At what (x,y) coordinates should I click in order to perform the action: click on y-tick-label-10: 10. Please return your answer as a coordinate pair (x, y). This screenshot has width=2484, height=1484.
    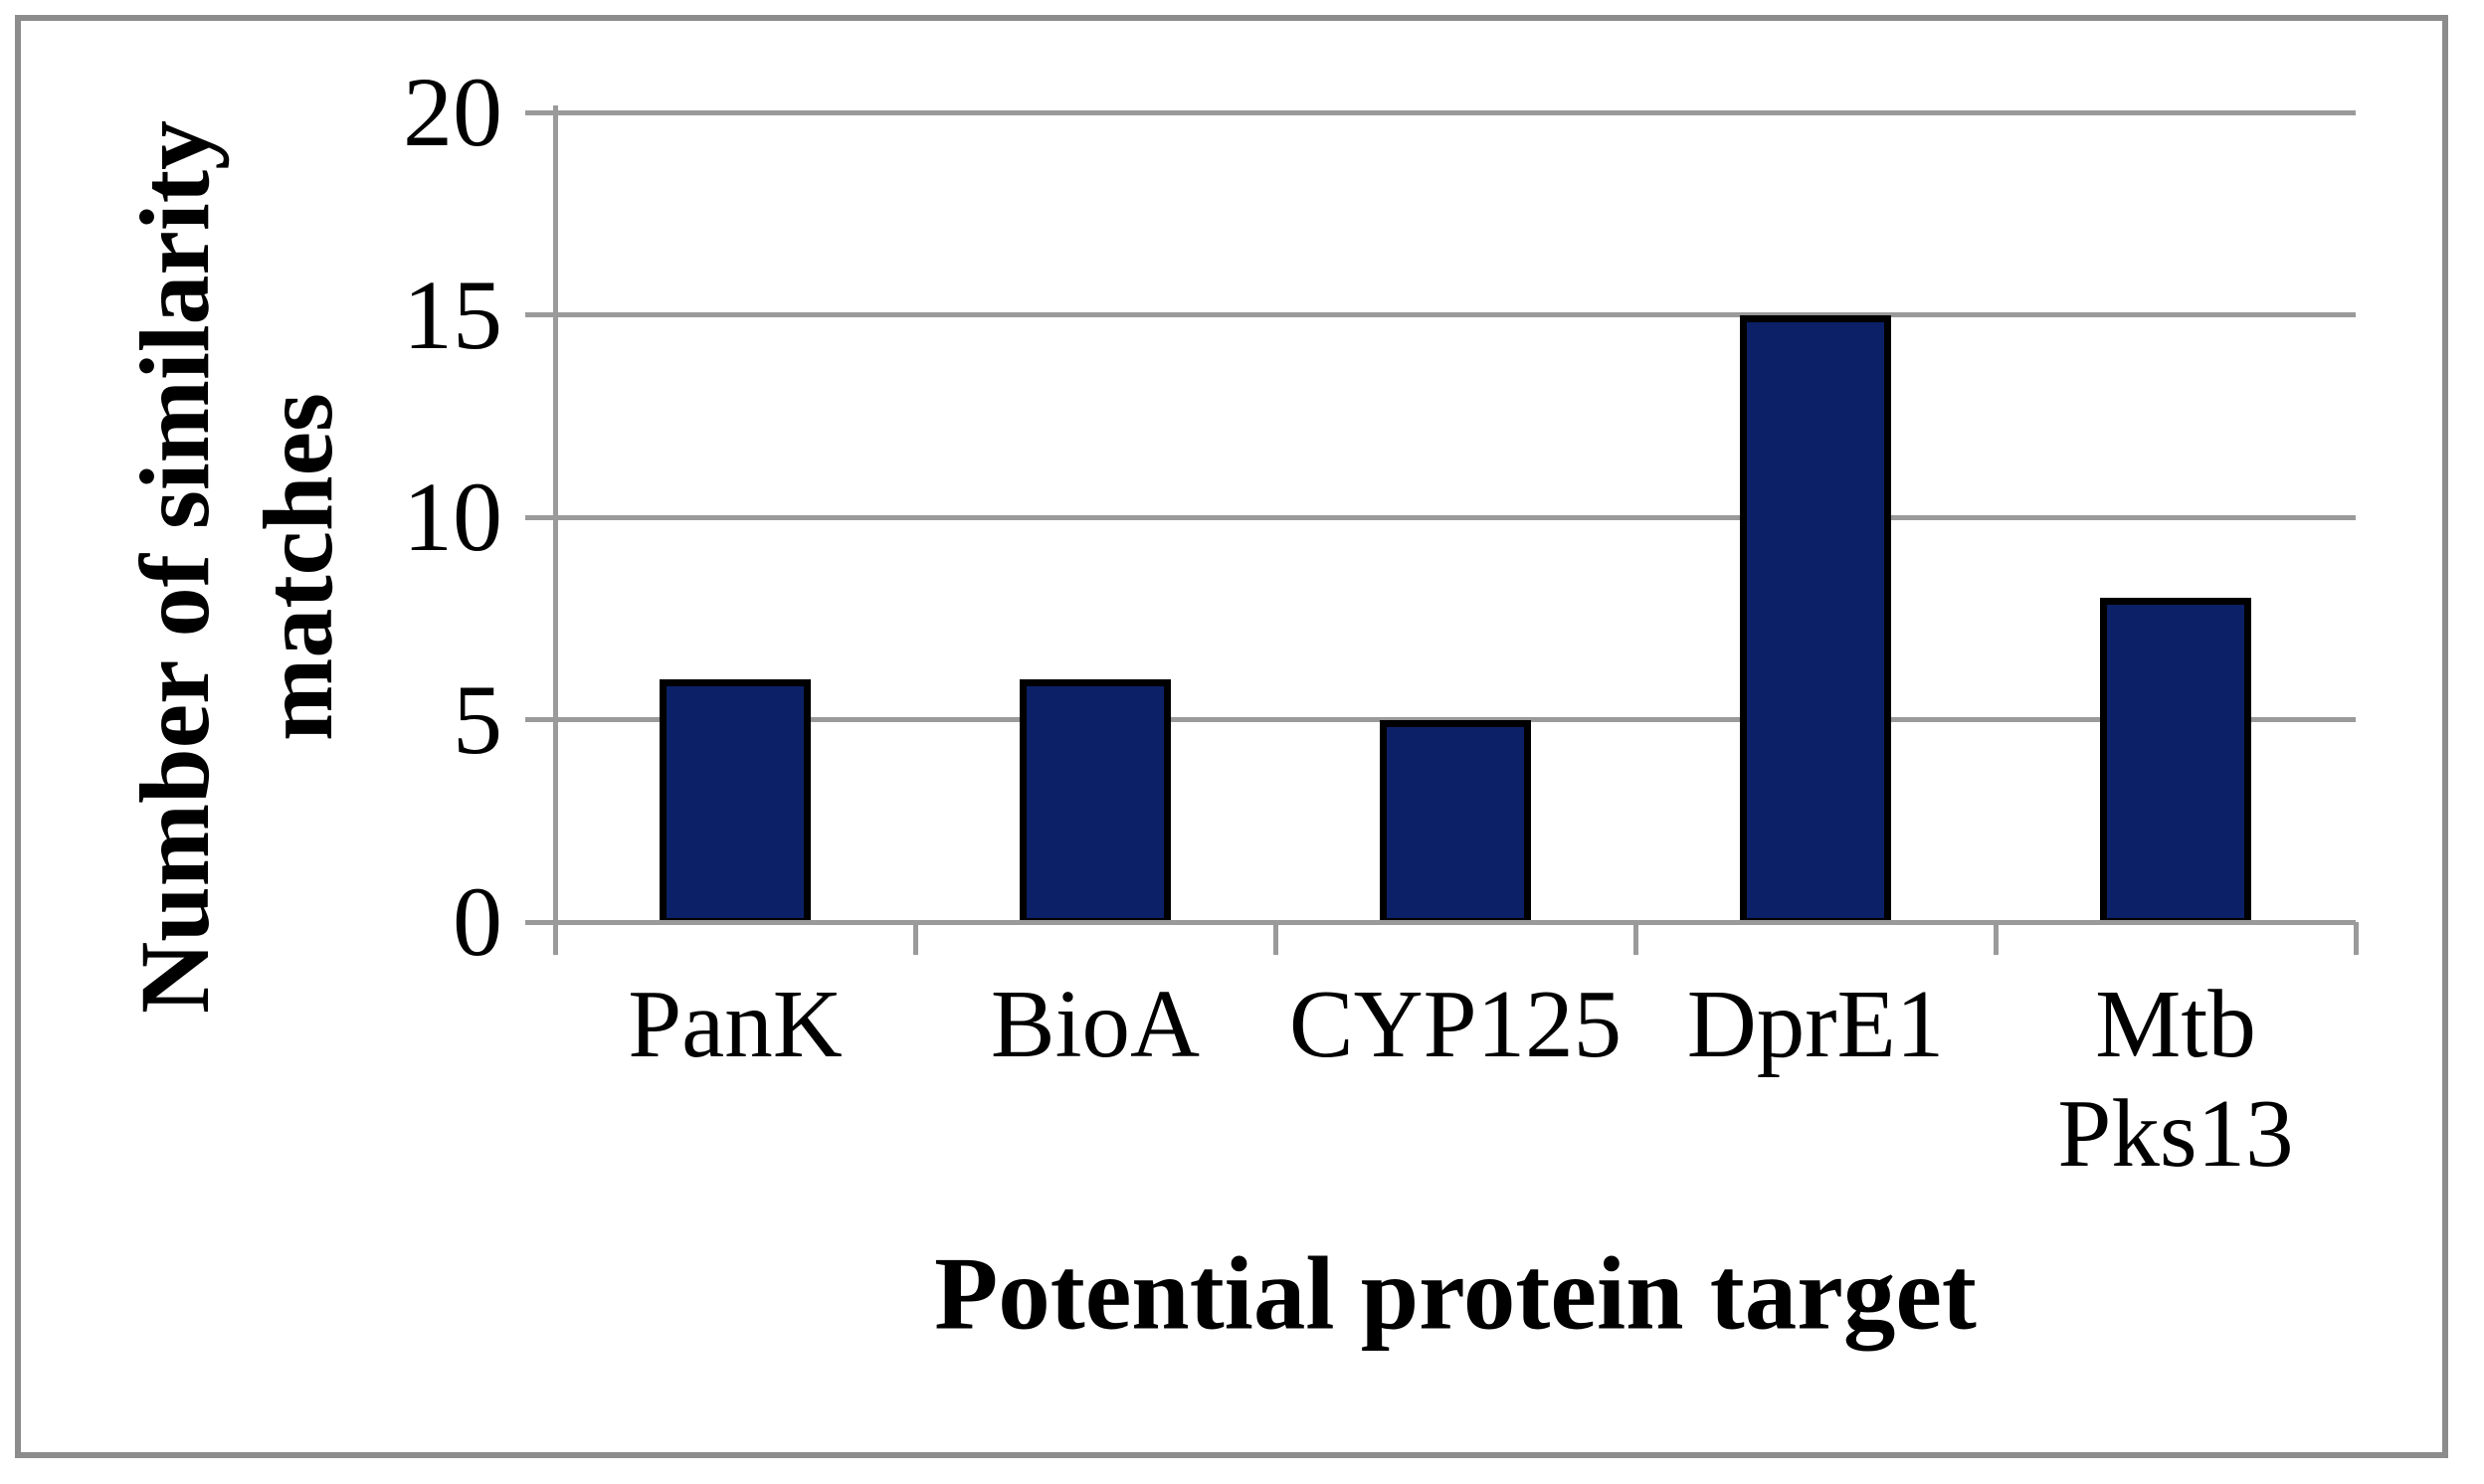
    Looking at the image, I should click on (453, 517).